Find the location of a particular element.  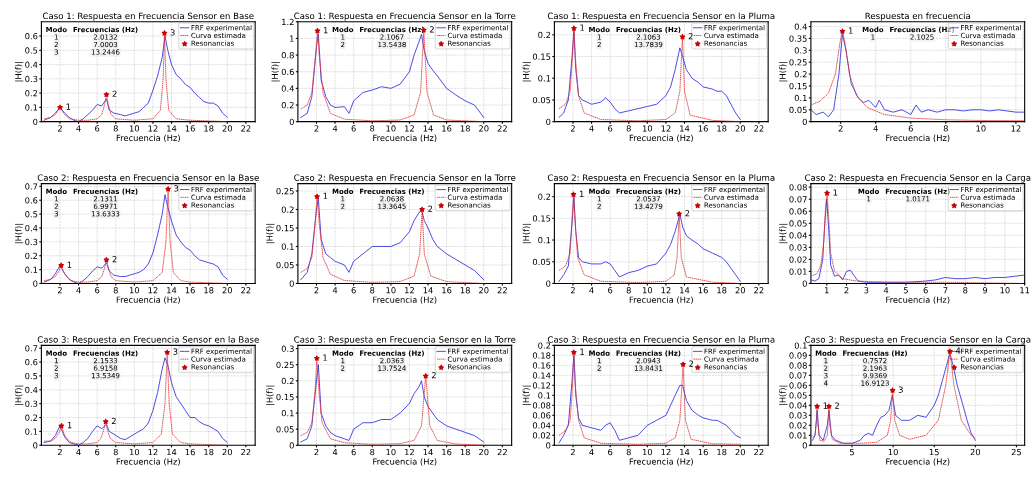

x-tick-label: 25 is located at coordinates (1016, 452).